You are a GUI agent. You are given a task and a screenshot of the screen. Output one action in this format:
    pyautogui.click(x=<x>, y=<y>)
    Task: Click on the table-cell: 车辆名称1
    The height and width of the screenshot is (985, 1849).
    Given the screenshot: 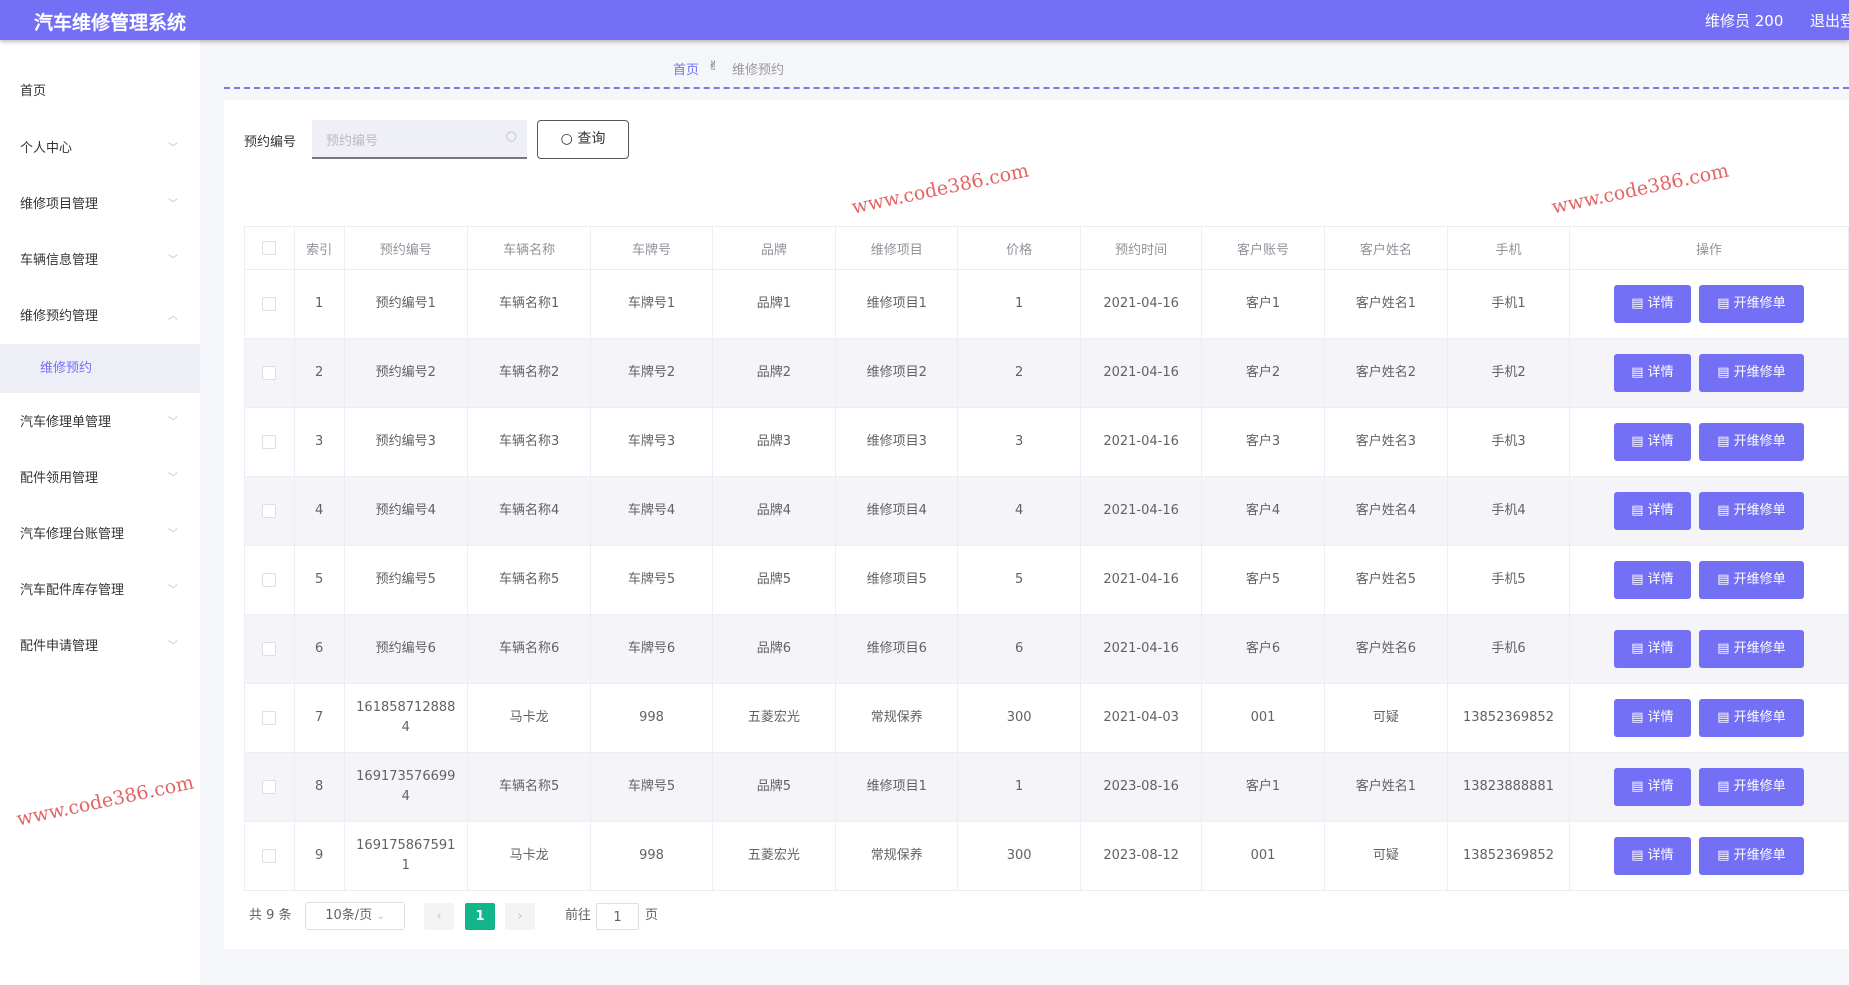 What is the action you would take?
    pyautogui.click(x=529, y=304)
    